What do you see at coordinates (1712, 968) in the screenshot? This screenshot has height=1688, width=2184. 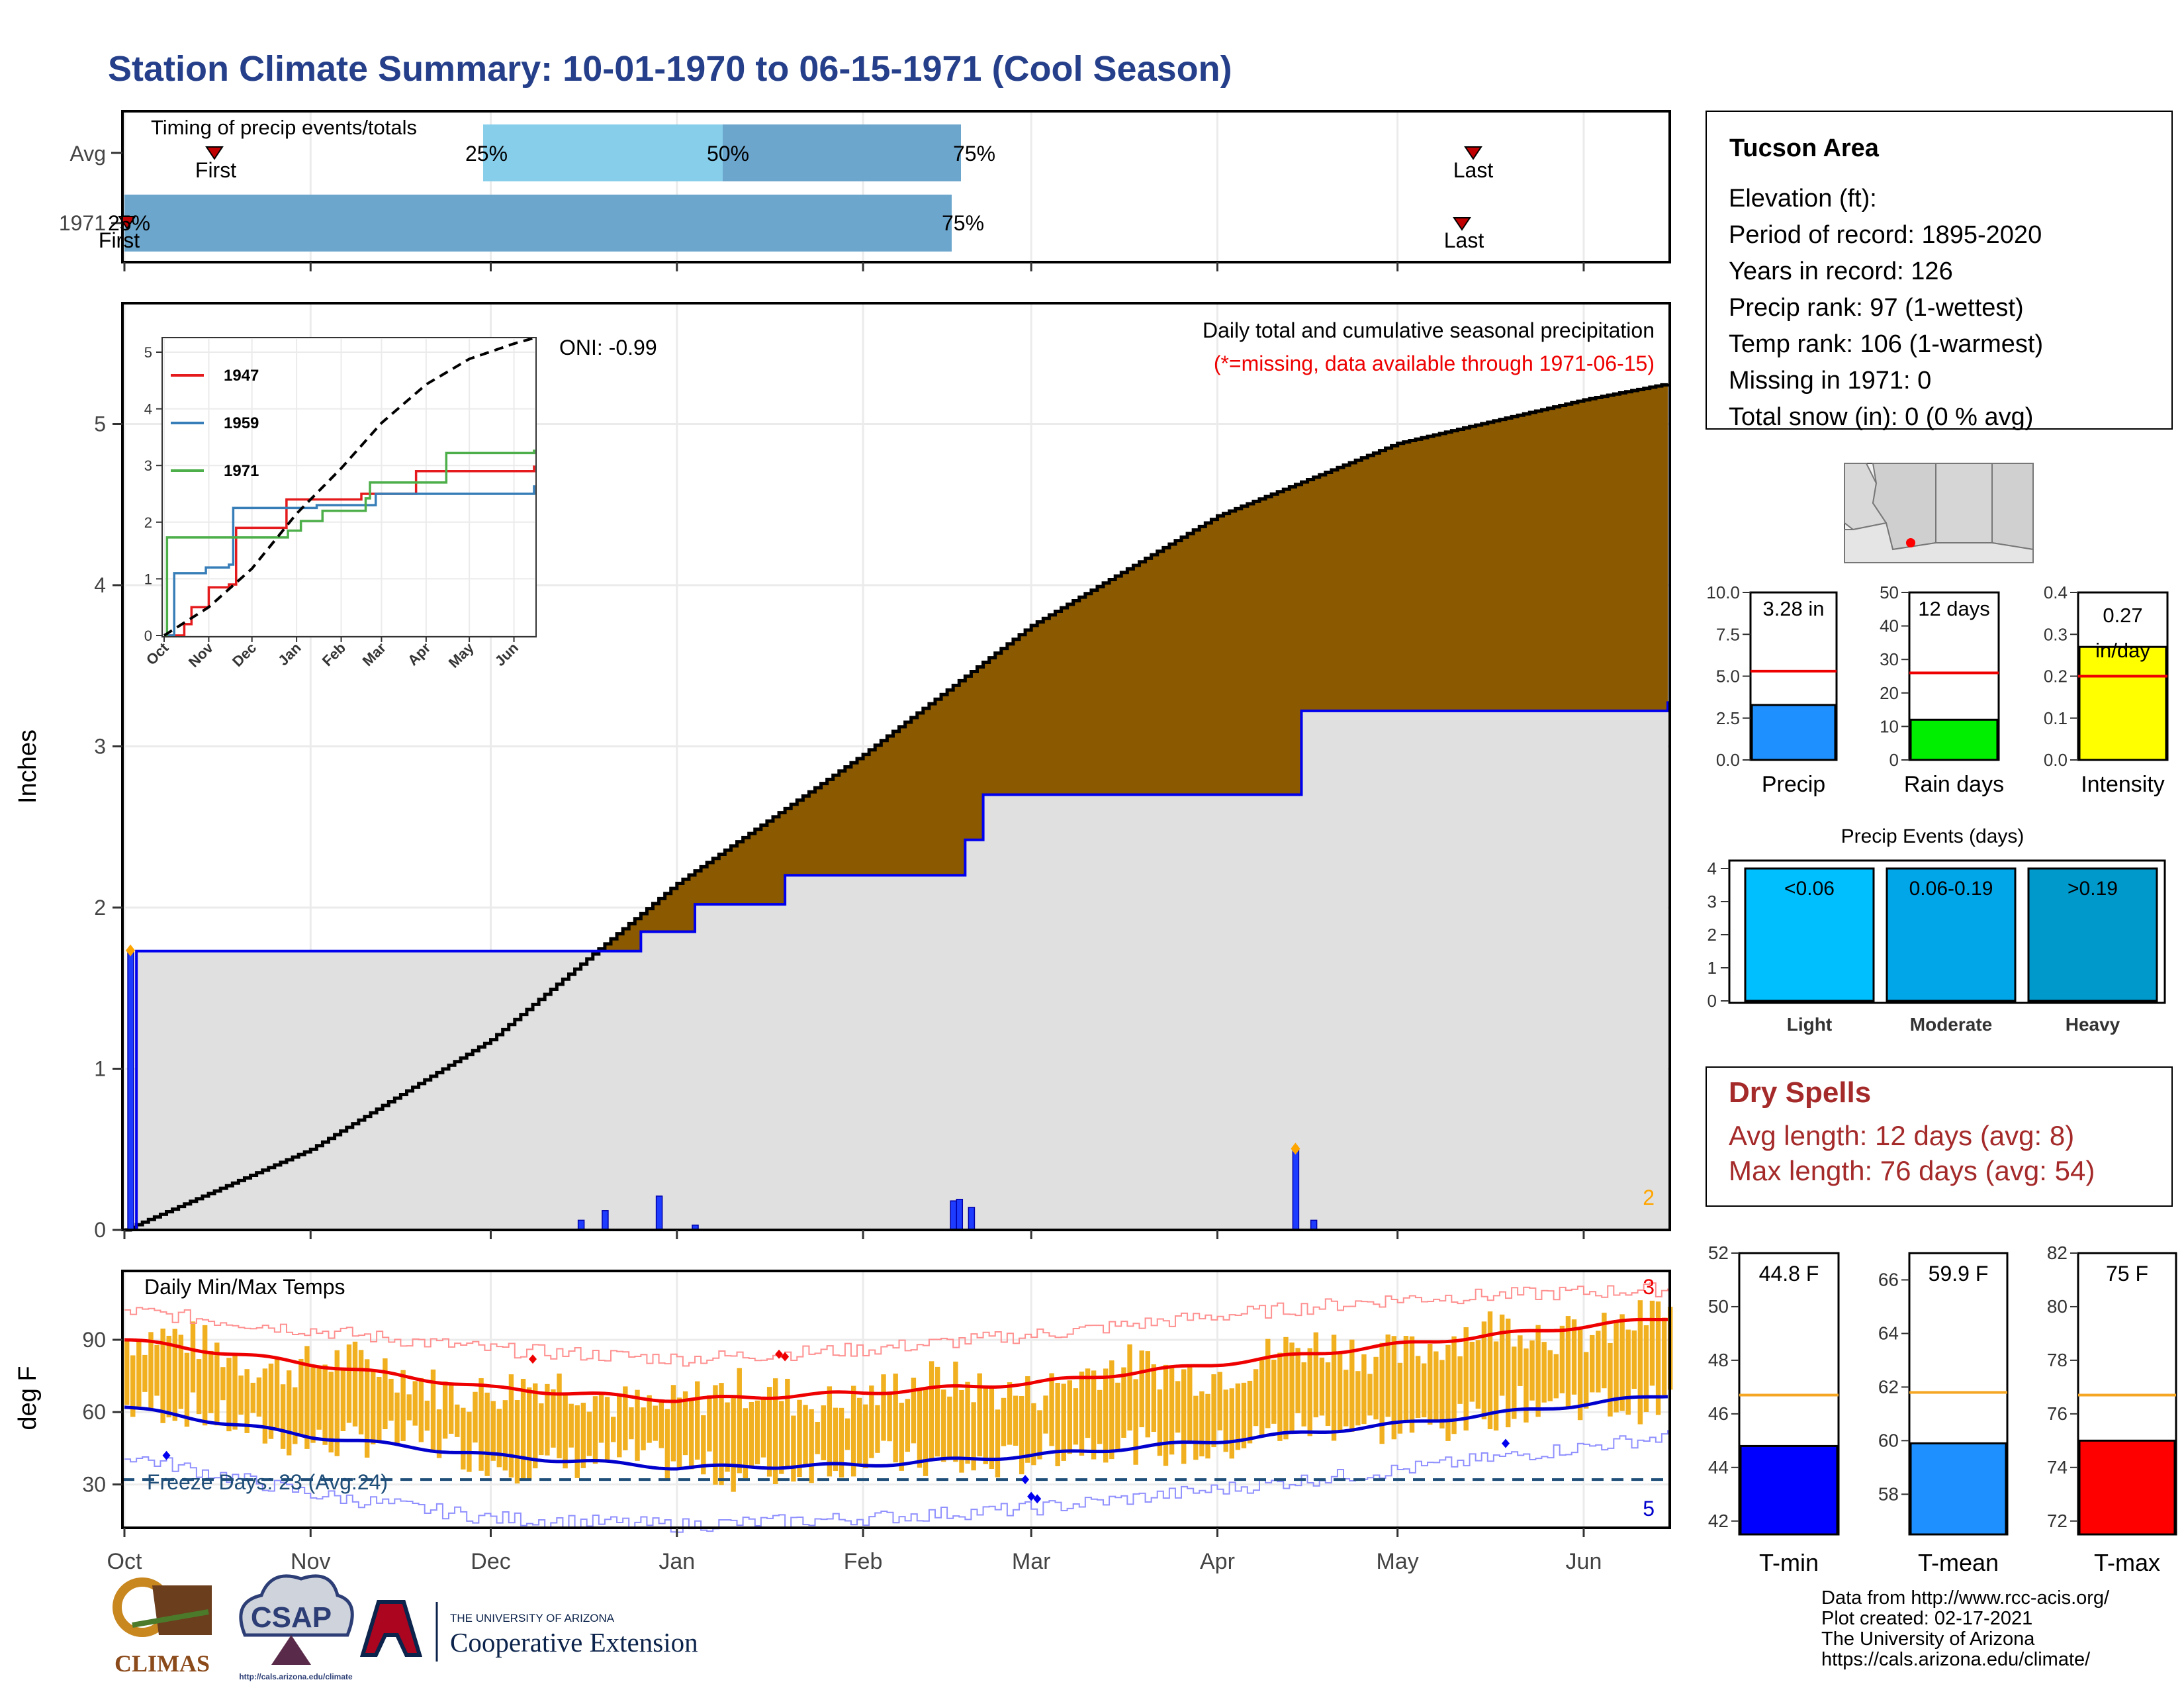 I see `events-y-tick: 1` at bounding box center [1712, 968].